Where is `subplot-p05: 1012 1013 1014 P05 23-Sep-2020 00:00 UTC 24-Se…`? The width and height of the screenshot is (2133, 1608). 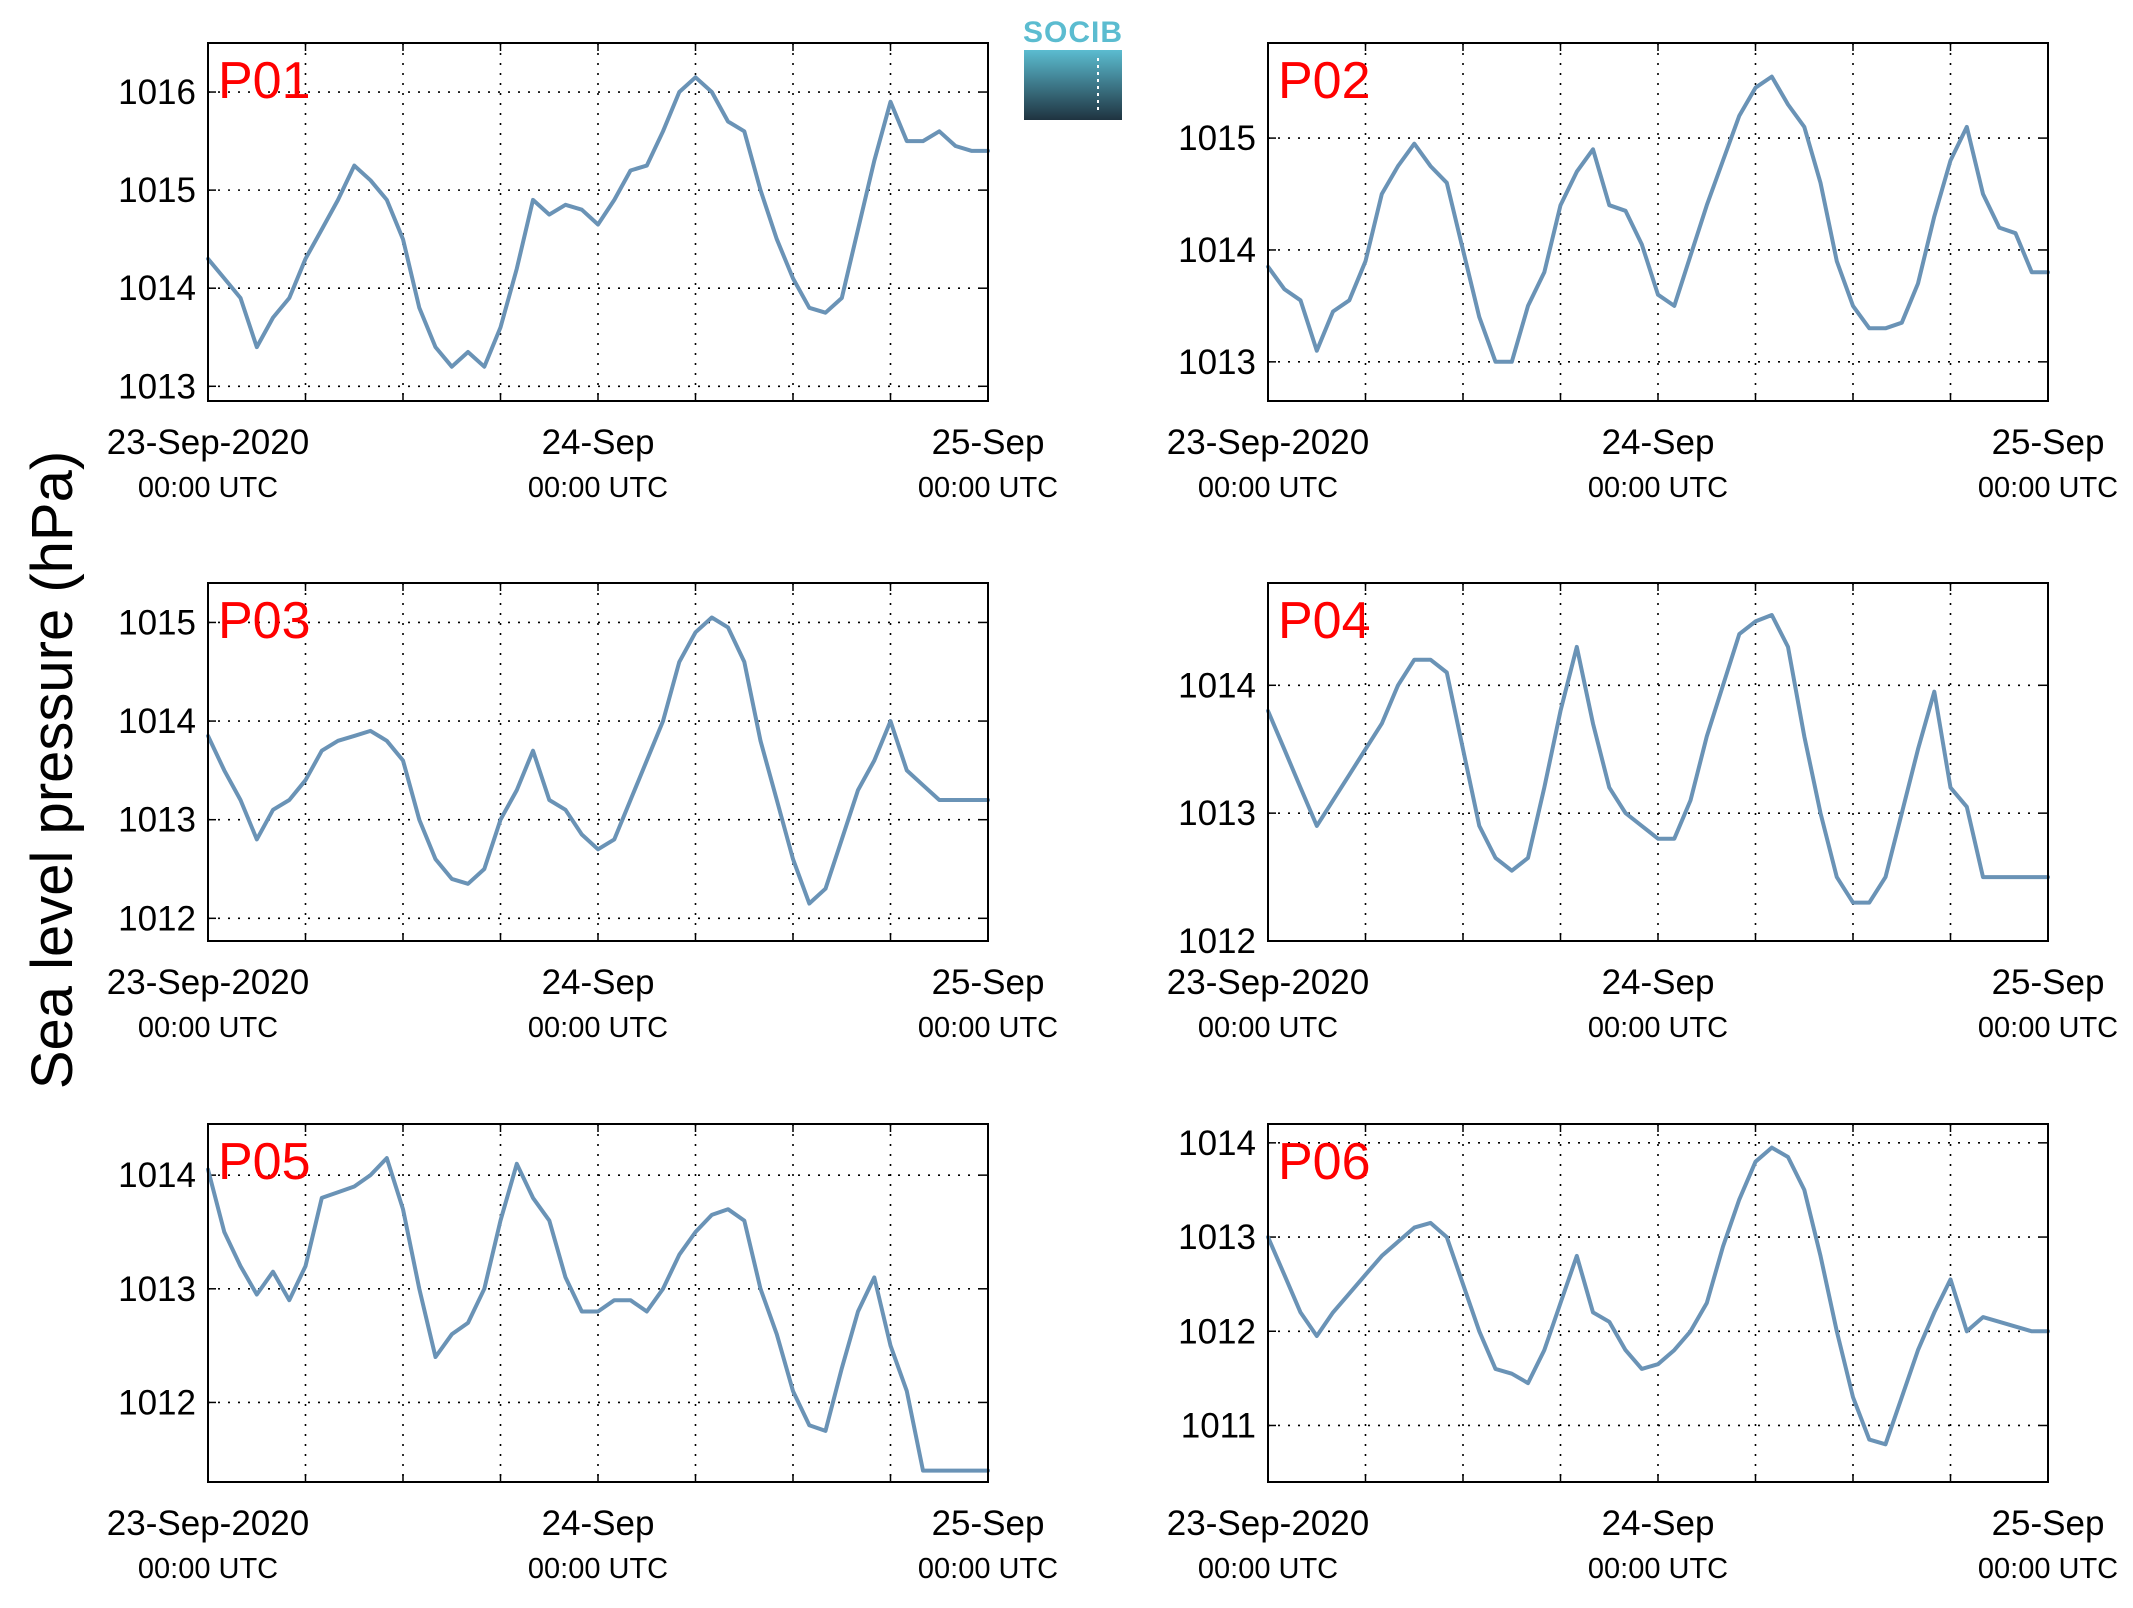
subplot-p05: 1012 1013 1014 P05 23-Sep-2020 00:00 UTC 24-Se… is located at coordinates (582, 1354).